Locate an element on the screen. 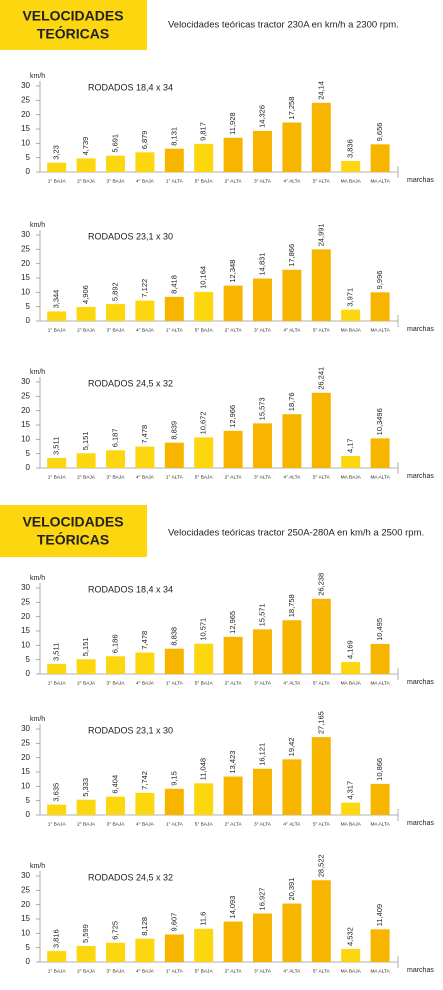 This screenshot has height=990, width=443. value-label: 16,927 is located at coordinates (261, 899).